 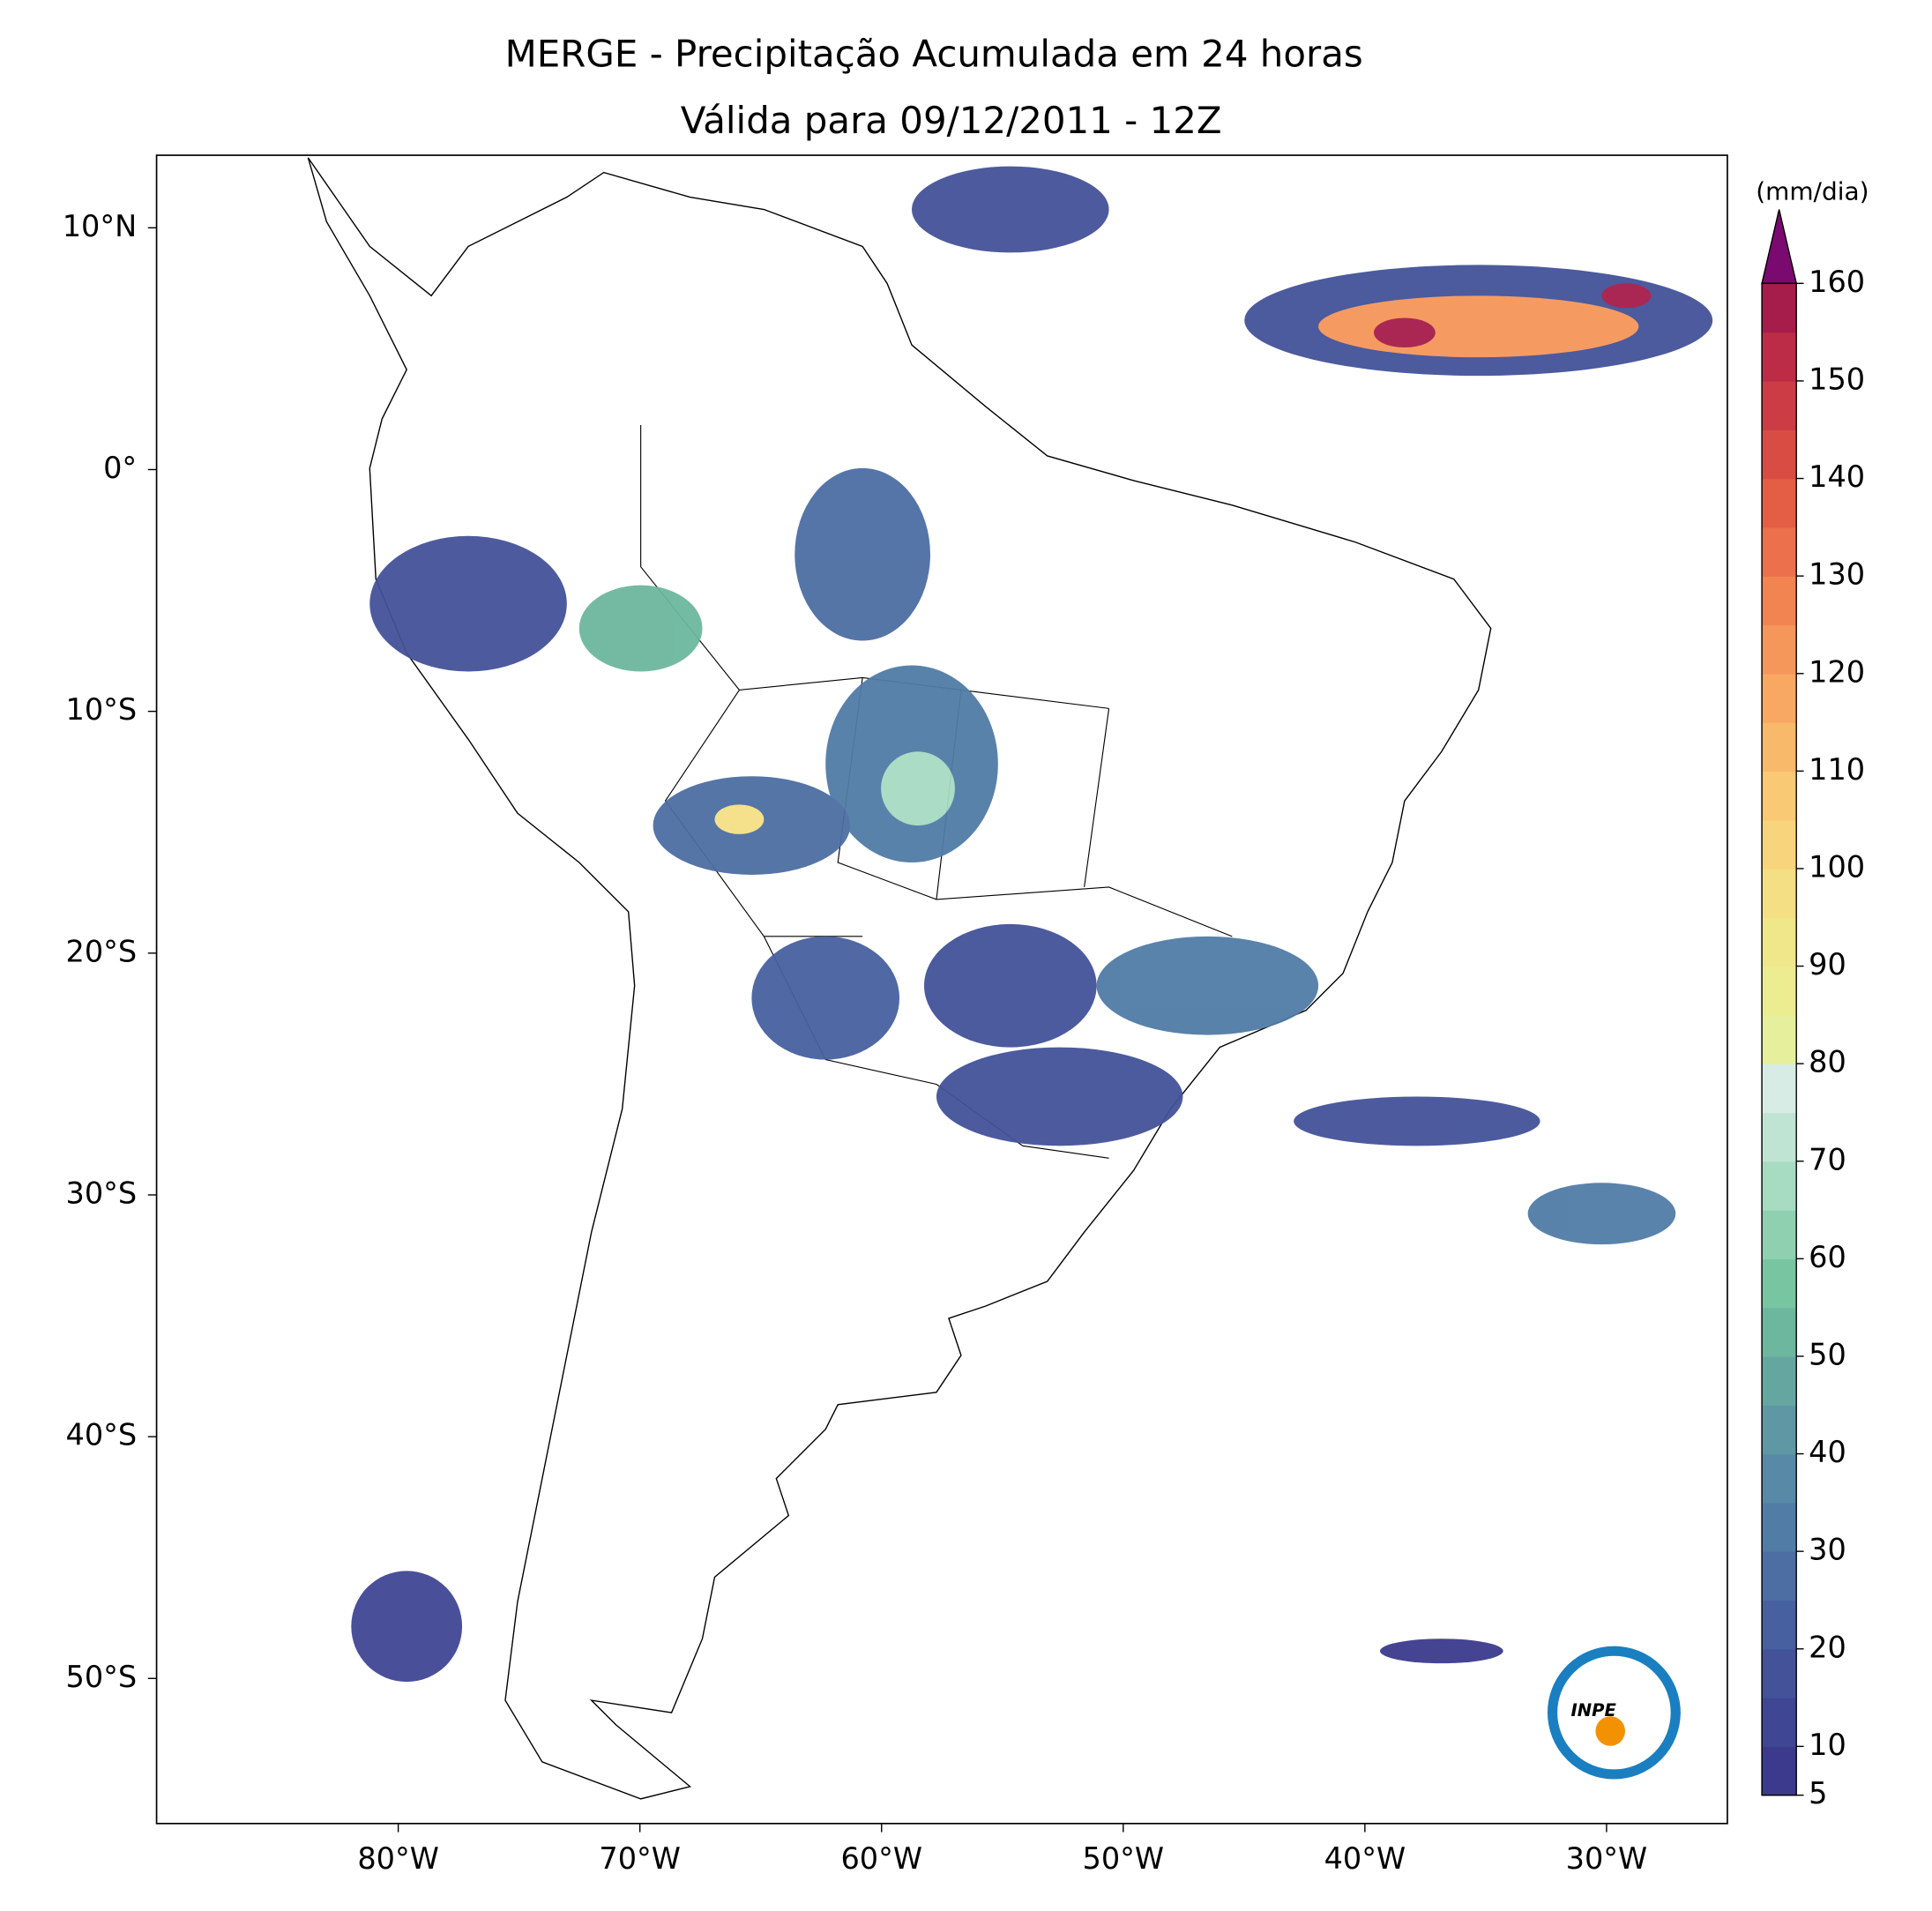 What do you see at coordinates (1837, 379) in the screenshot?
I see `colorbar-tick-label: 150` at bounding box center [1837, 379].